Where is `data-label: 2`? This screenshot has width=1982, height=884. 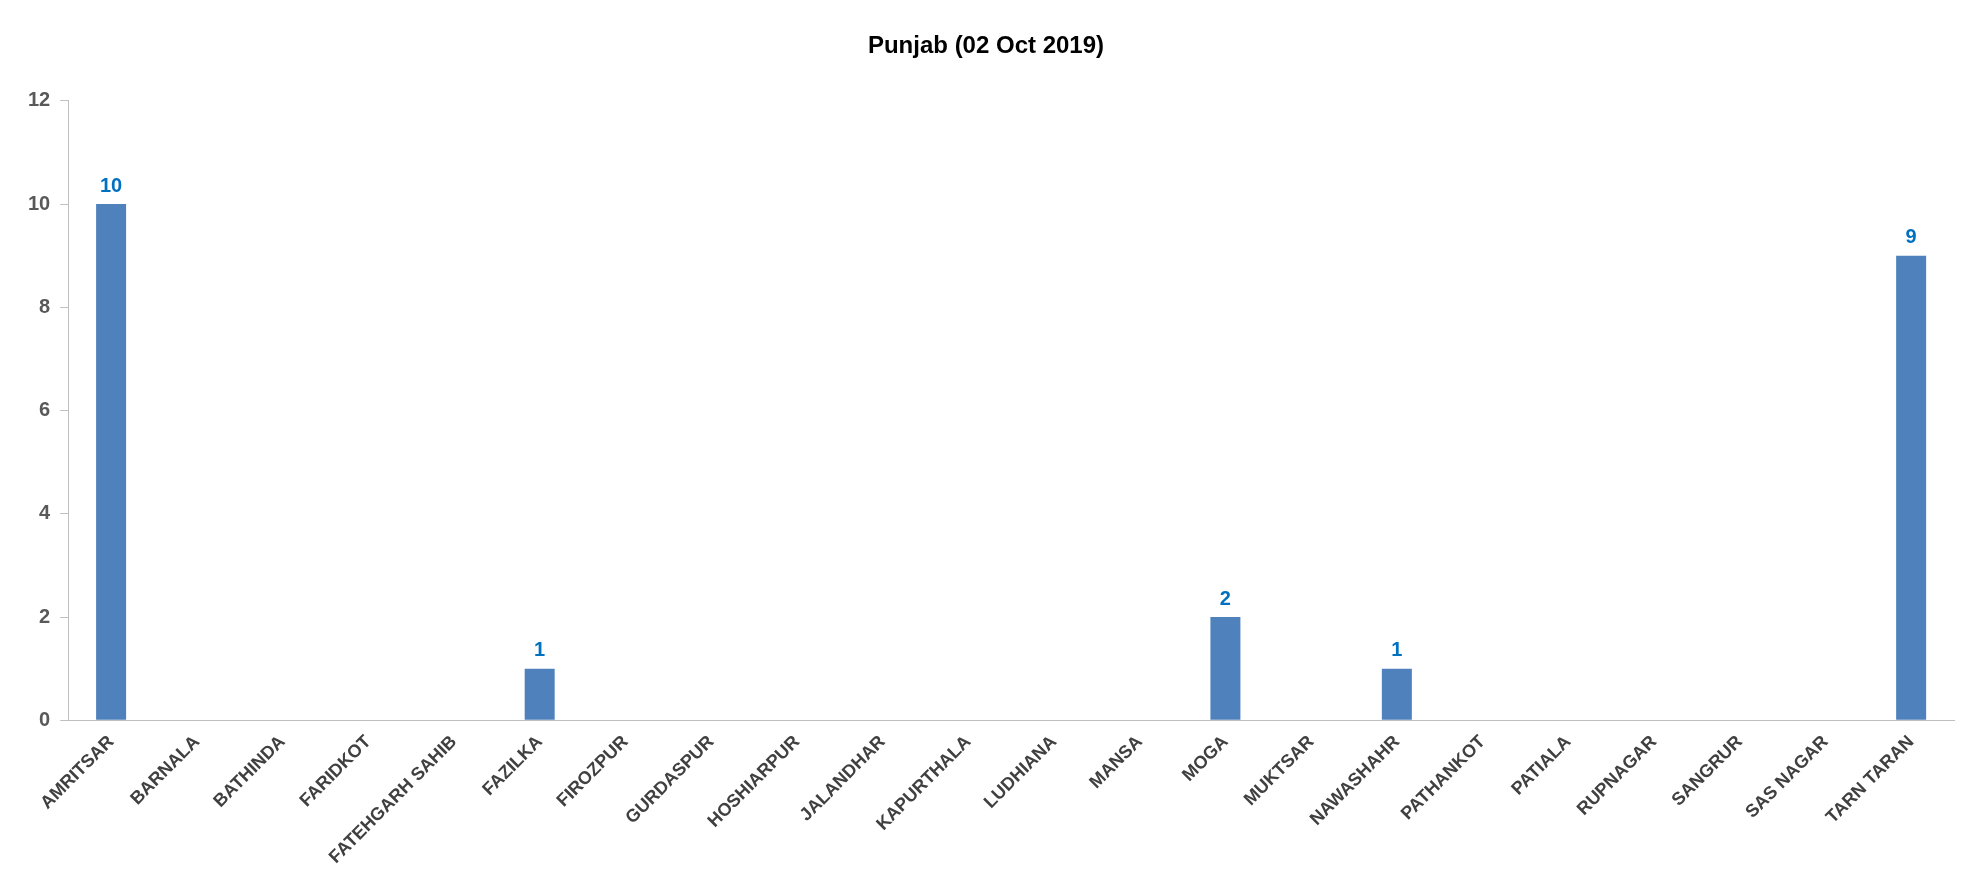 data-label: 2 is located at coordinates (1225, 597).